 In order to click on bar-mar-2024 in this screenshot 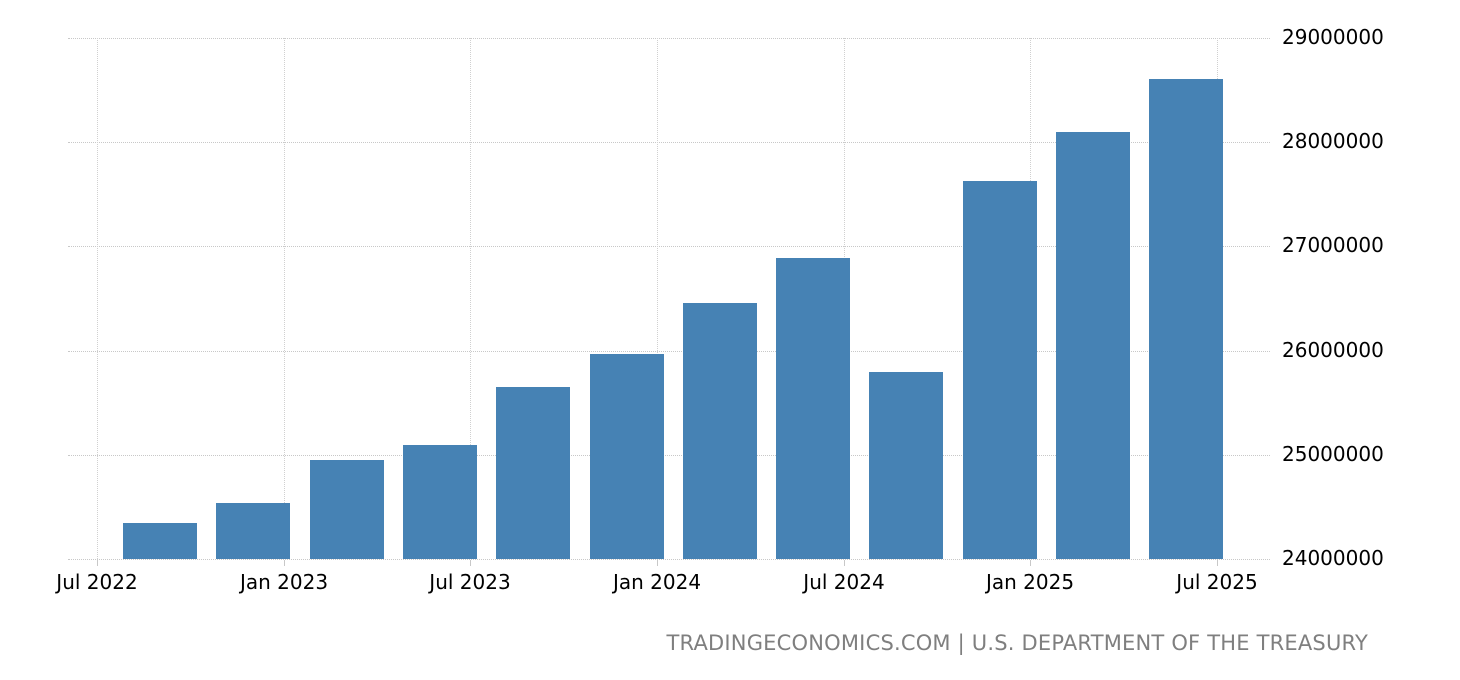, I will do `click(720, 431)`.